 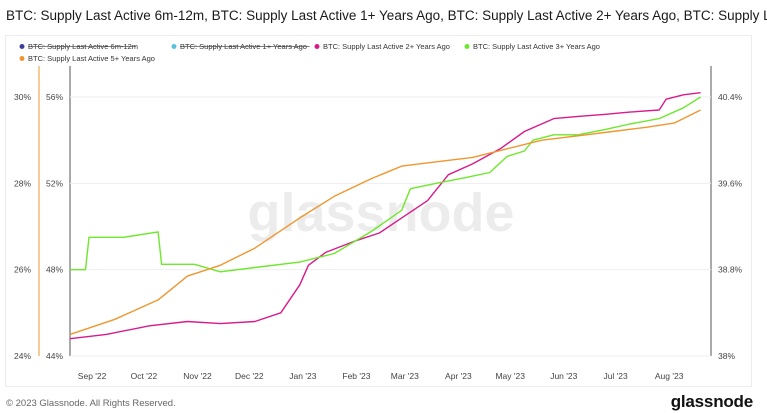 What do you see at coordinates (144, 376) in the screenshot?
I see `x-tick-label: Oct '22` at bounding box center [144, 376].